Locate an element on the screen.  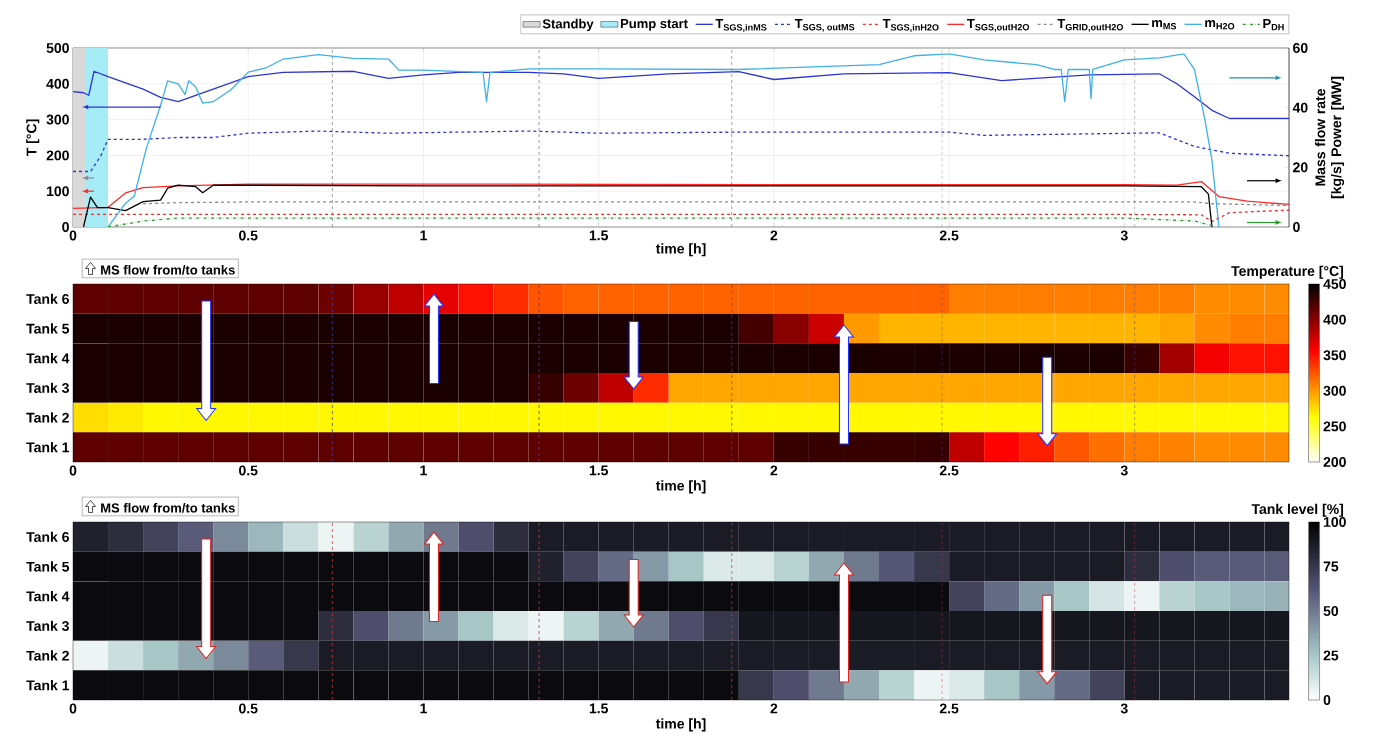
legend-label: $\mathbf{T}_{\text{SGS, outMS}}$ is located at coordinates (824, 25).